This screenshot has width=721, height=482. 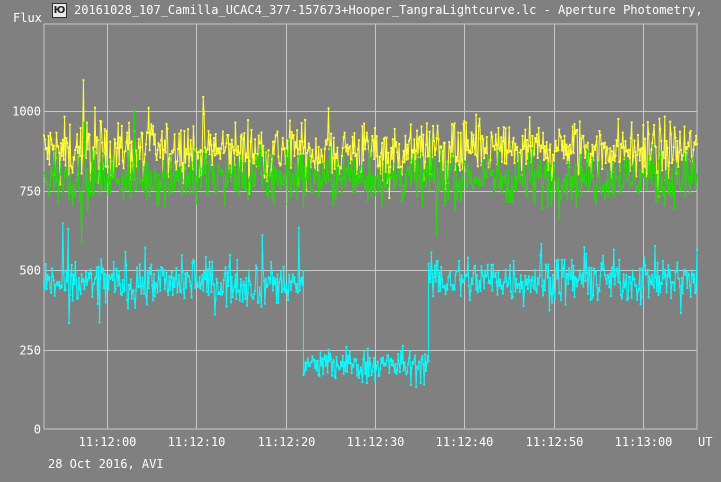 What do you see at coordinates (106, 464) in the screenshot?
I see `date-source-label: 28 Oct 2016, AVI` at bounding box center [106, 464].